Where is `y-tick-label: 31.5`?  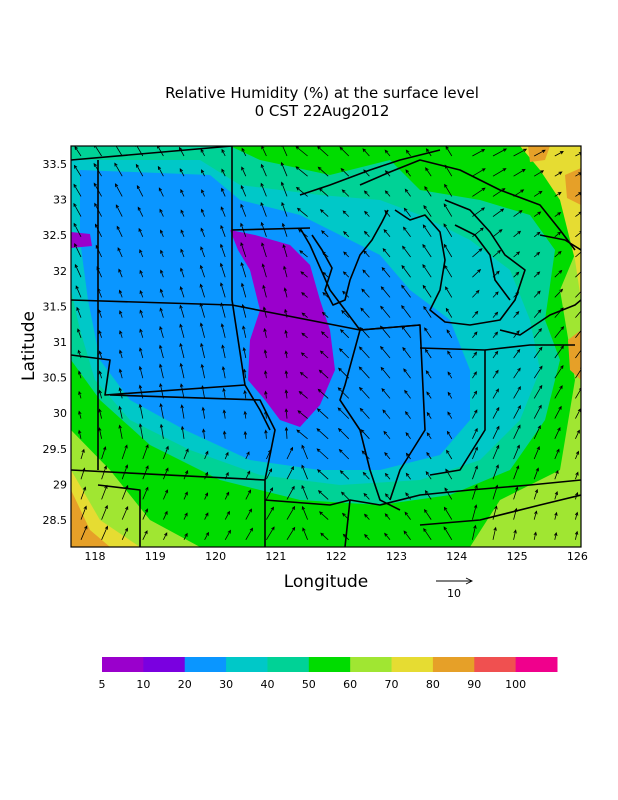
y-tick-label: 31.5 is located at coordinates (55, 306).